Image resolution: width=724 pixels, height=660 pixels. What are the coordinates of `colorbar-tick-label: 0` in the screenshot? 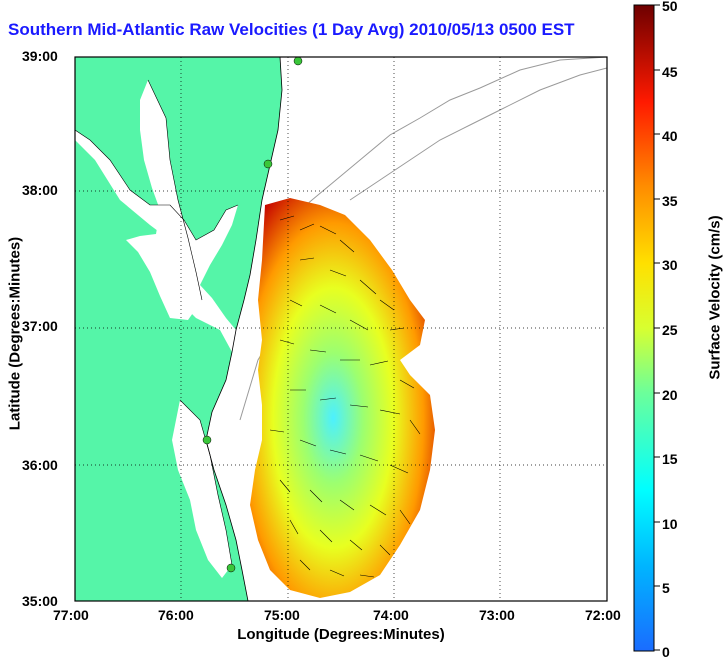 It's located at (666, 652).